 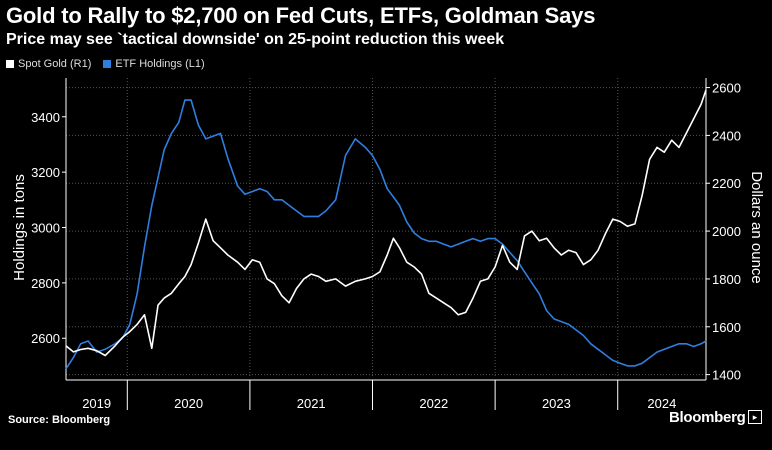 What do you see at coordinates (726, 375) in the screenshot?
I see `y-right-tick-label: 1400` at bounding box center [726, 375].